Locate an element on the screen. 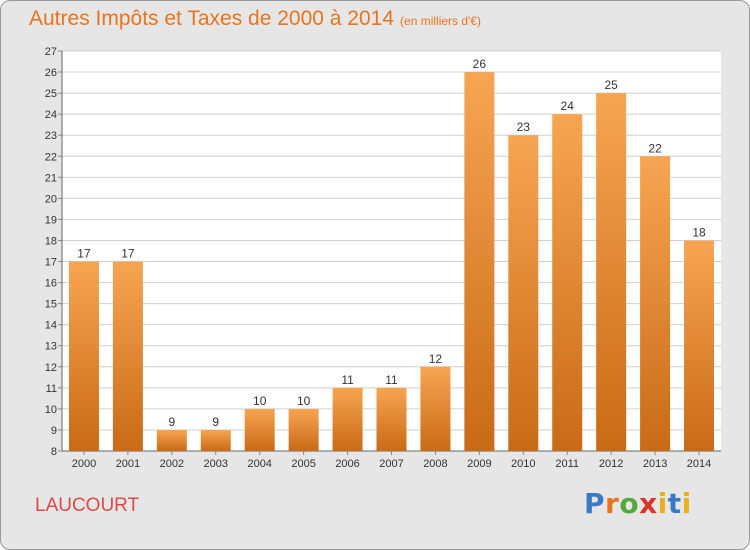 The height and width of the screenshot is (550, 750). x-tick-label: 2014 is located at coordinates (699, 464).